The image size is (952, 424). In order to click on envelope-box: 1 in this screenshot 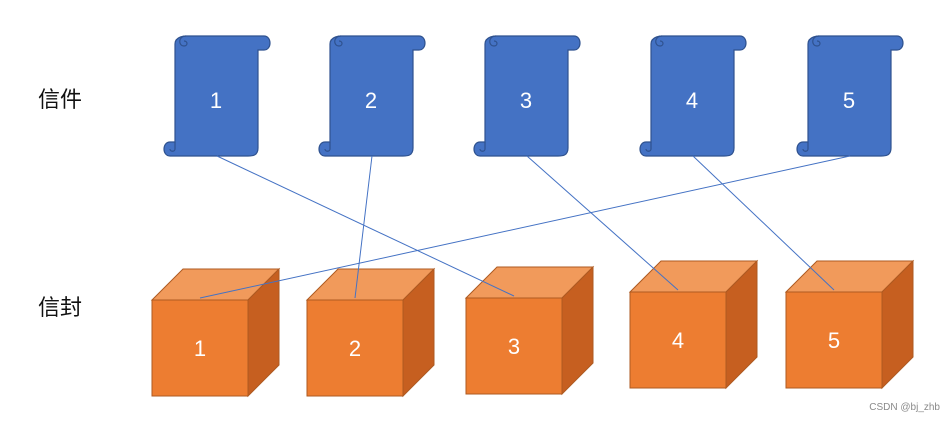, I will do `click(215, 332)`.